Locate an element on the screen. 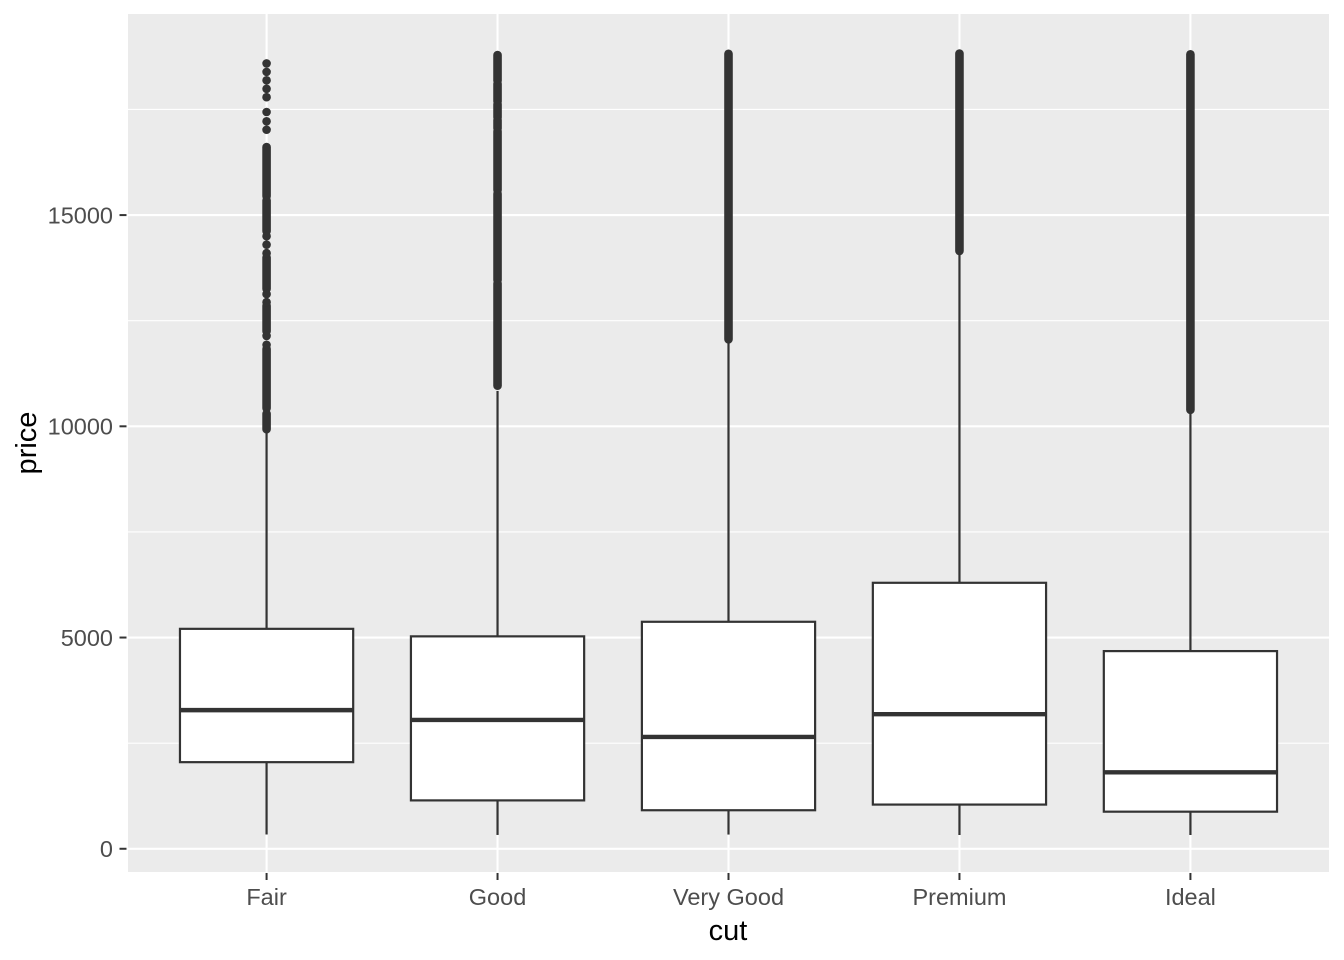  x-tick-label: Fair is located at coordinates (266, 897).